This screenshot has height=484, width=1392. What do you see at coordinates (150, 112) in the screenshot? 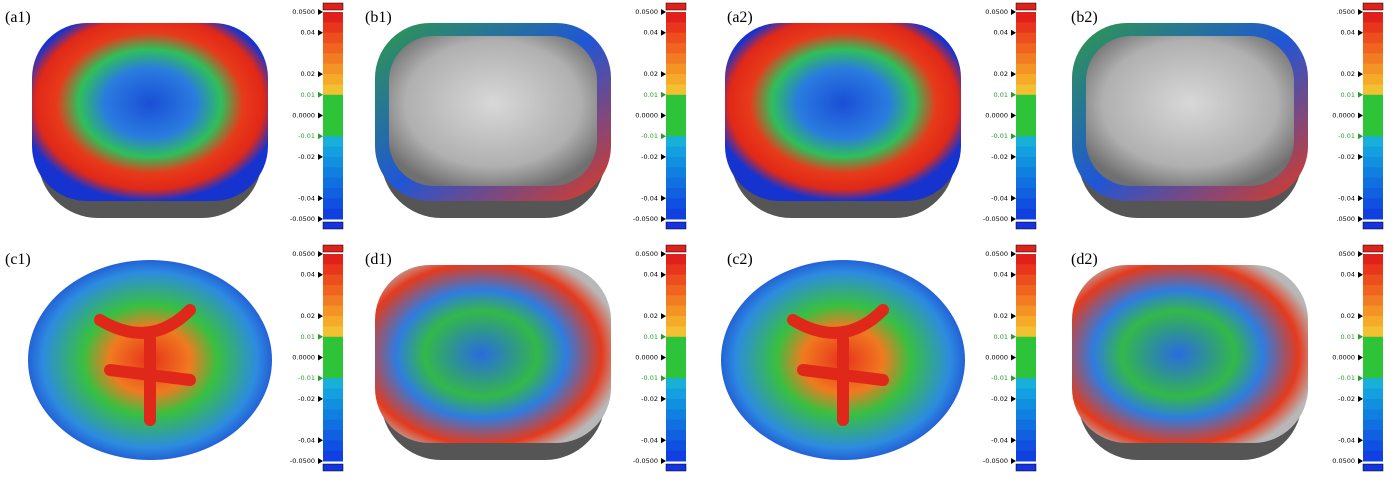
I see `tooth-surface` at bounding box center [150, 112].